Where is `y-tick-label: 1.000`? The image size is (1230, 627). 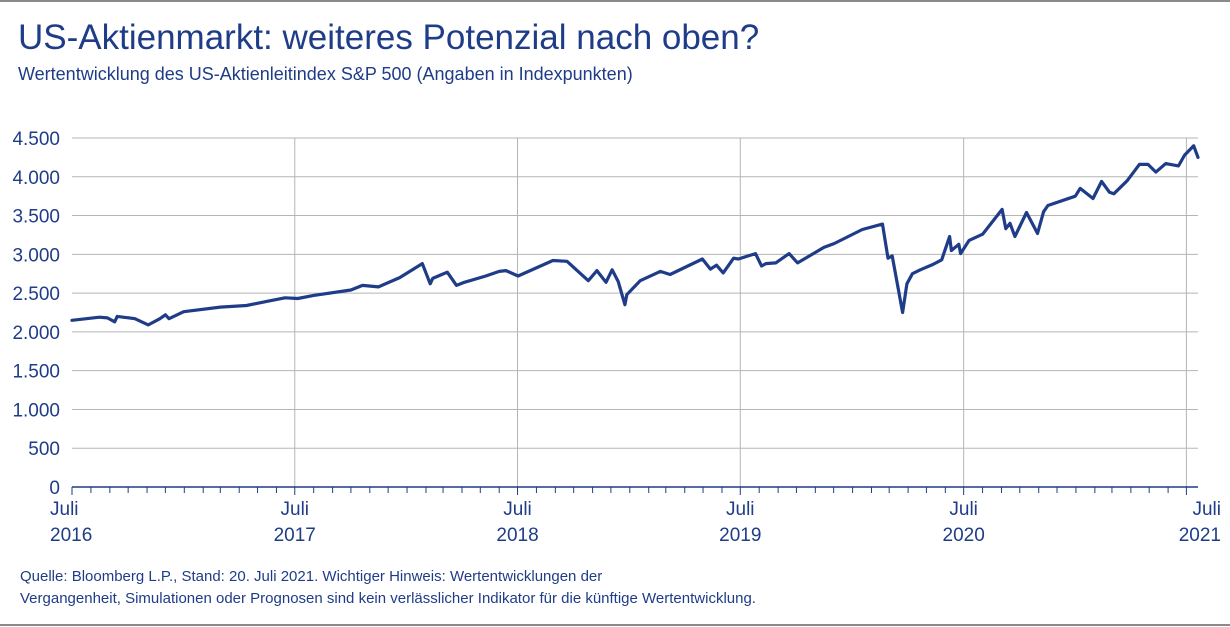 y-tick-label: 1.000 is located at coordinates (36, 410).